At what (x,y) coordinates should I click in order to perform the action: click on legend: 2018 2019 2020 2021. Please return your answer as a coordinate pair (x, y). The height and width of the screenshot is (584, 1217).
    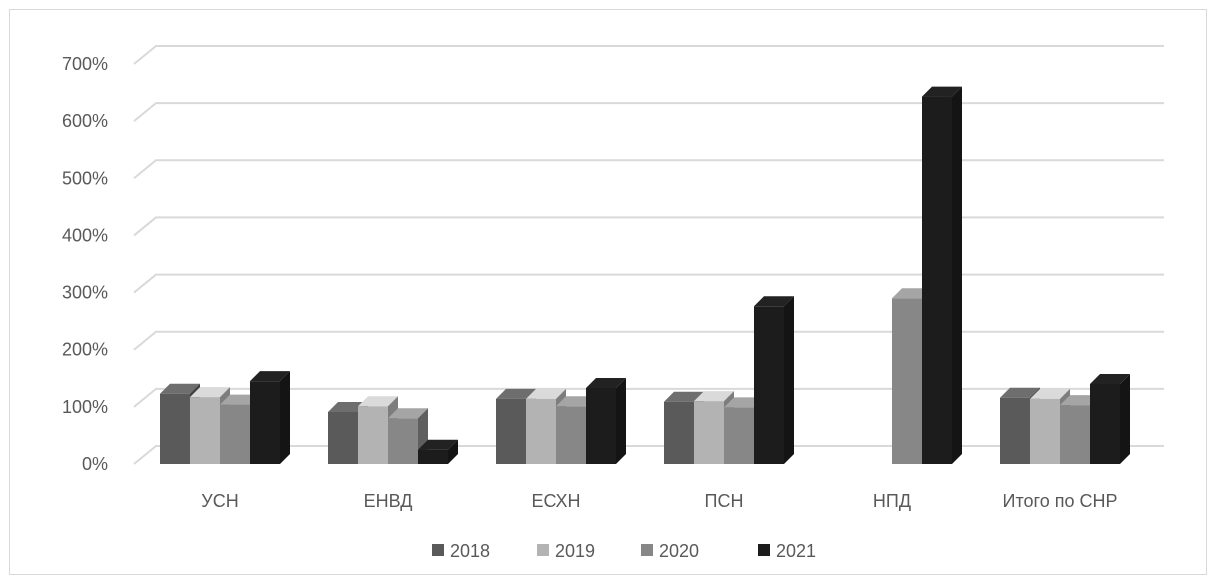
    Looking at the image, I should click on (624, 551).